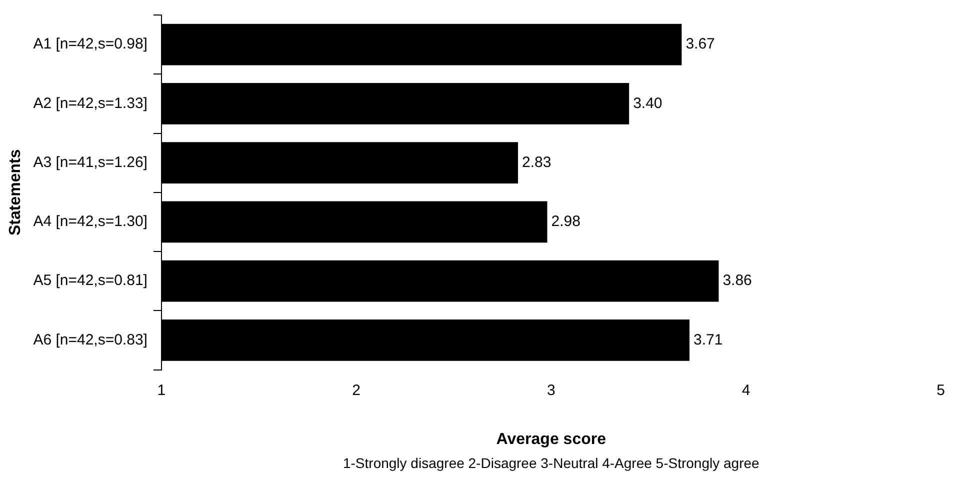 The width and height of the screenshot is (957, 477). Describe the element at coordinates (647, 103) in the screenshot. I see `data-label: 3.40` at that location.